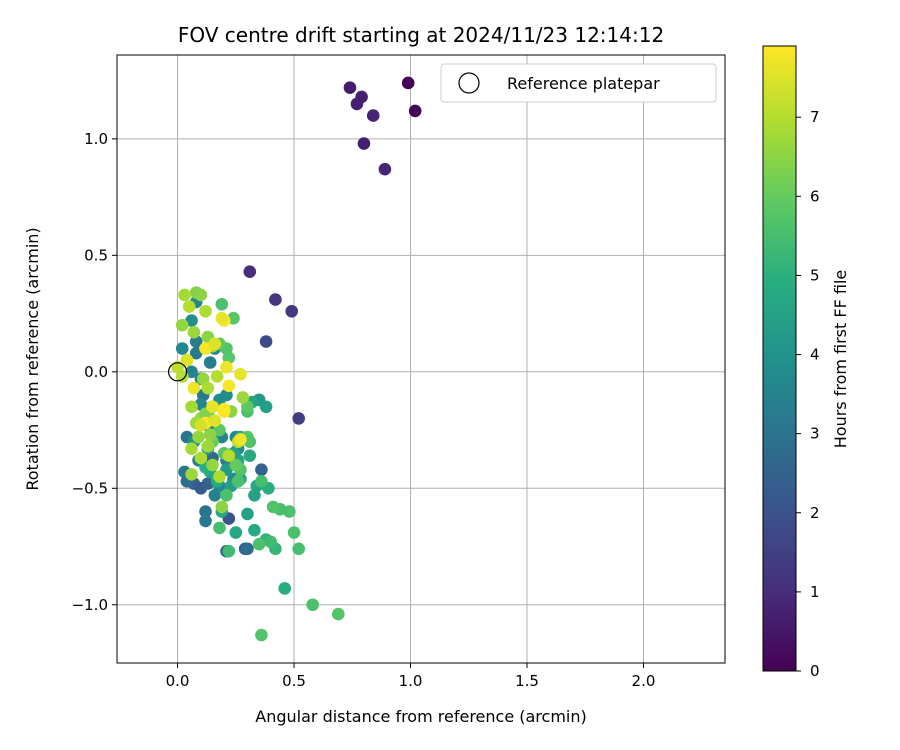 This screenshot has height=750, width=900. I want to click on colorbar: 0 1 2 3 4 5 6 7 Hours from first FF file, so click(806, 362).